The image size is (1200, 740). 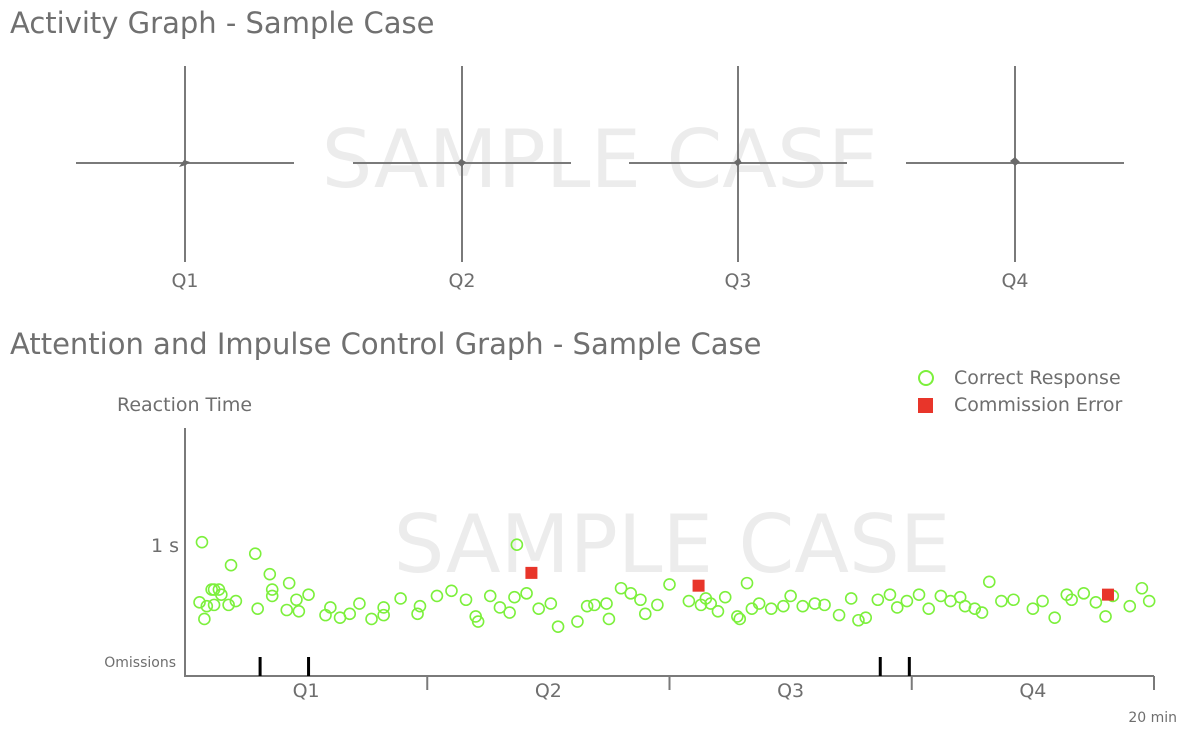 What do you see at coordinates (185, 179) in the screenshot?
I see `activity-q1-plot: Q1` at bounding box center [185, 179].